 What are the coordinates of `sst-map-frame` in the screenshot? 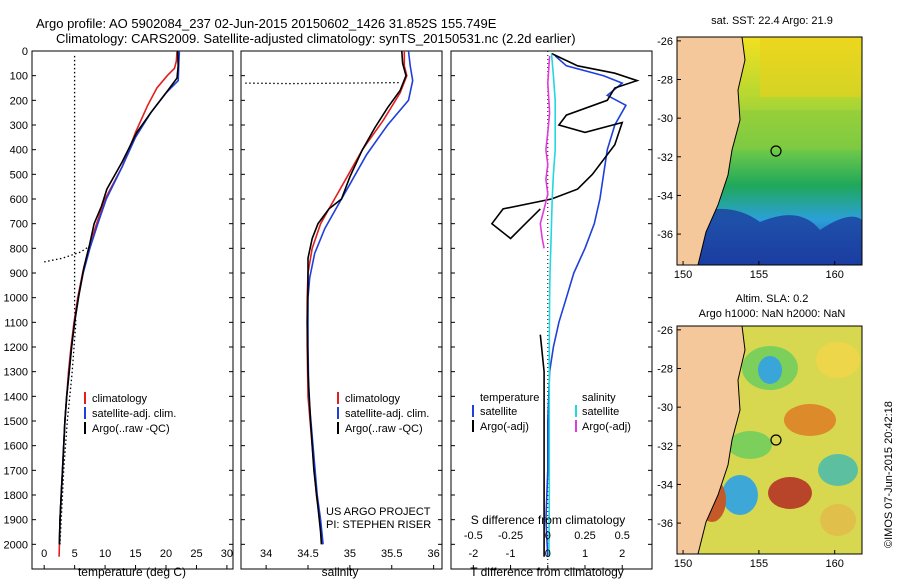 It's located at (769, 151).